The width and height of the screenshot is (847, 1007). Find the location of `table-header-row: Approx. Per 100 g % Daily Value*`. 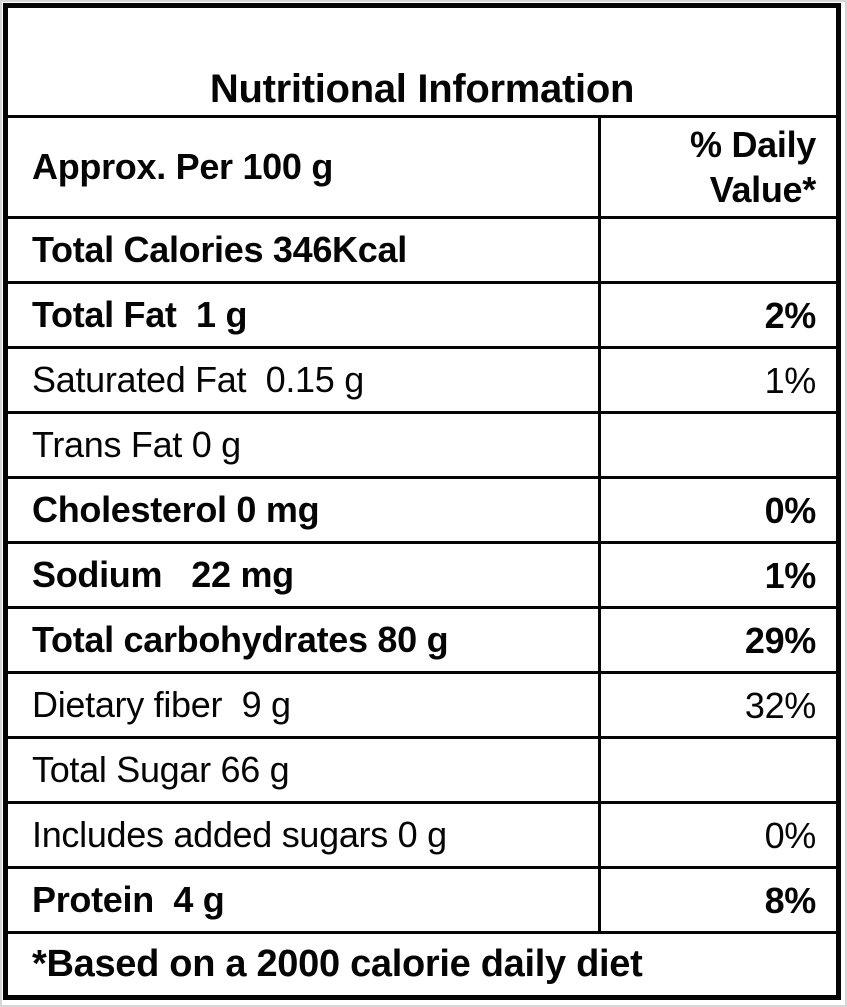

table-header-row: Approx. Per 100 g % Daily Value* is located at coordinates (422, 168).